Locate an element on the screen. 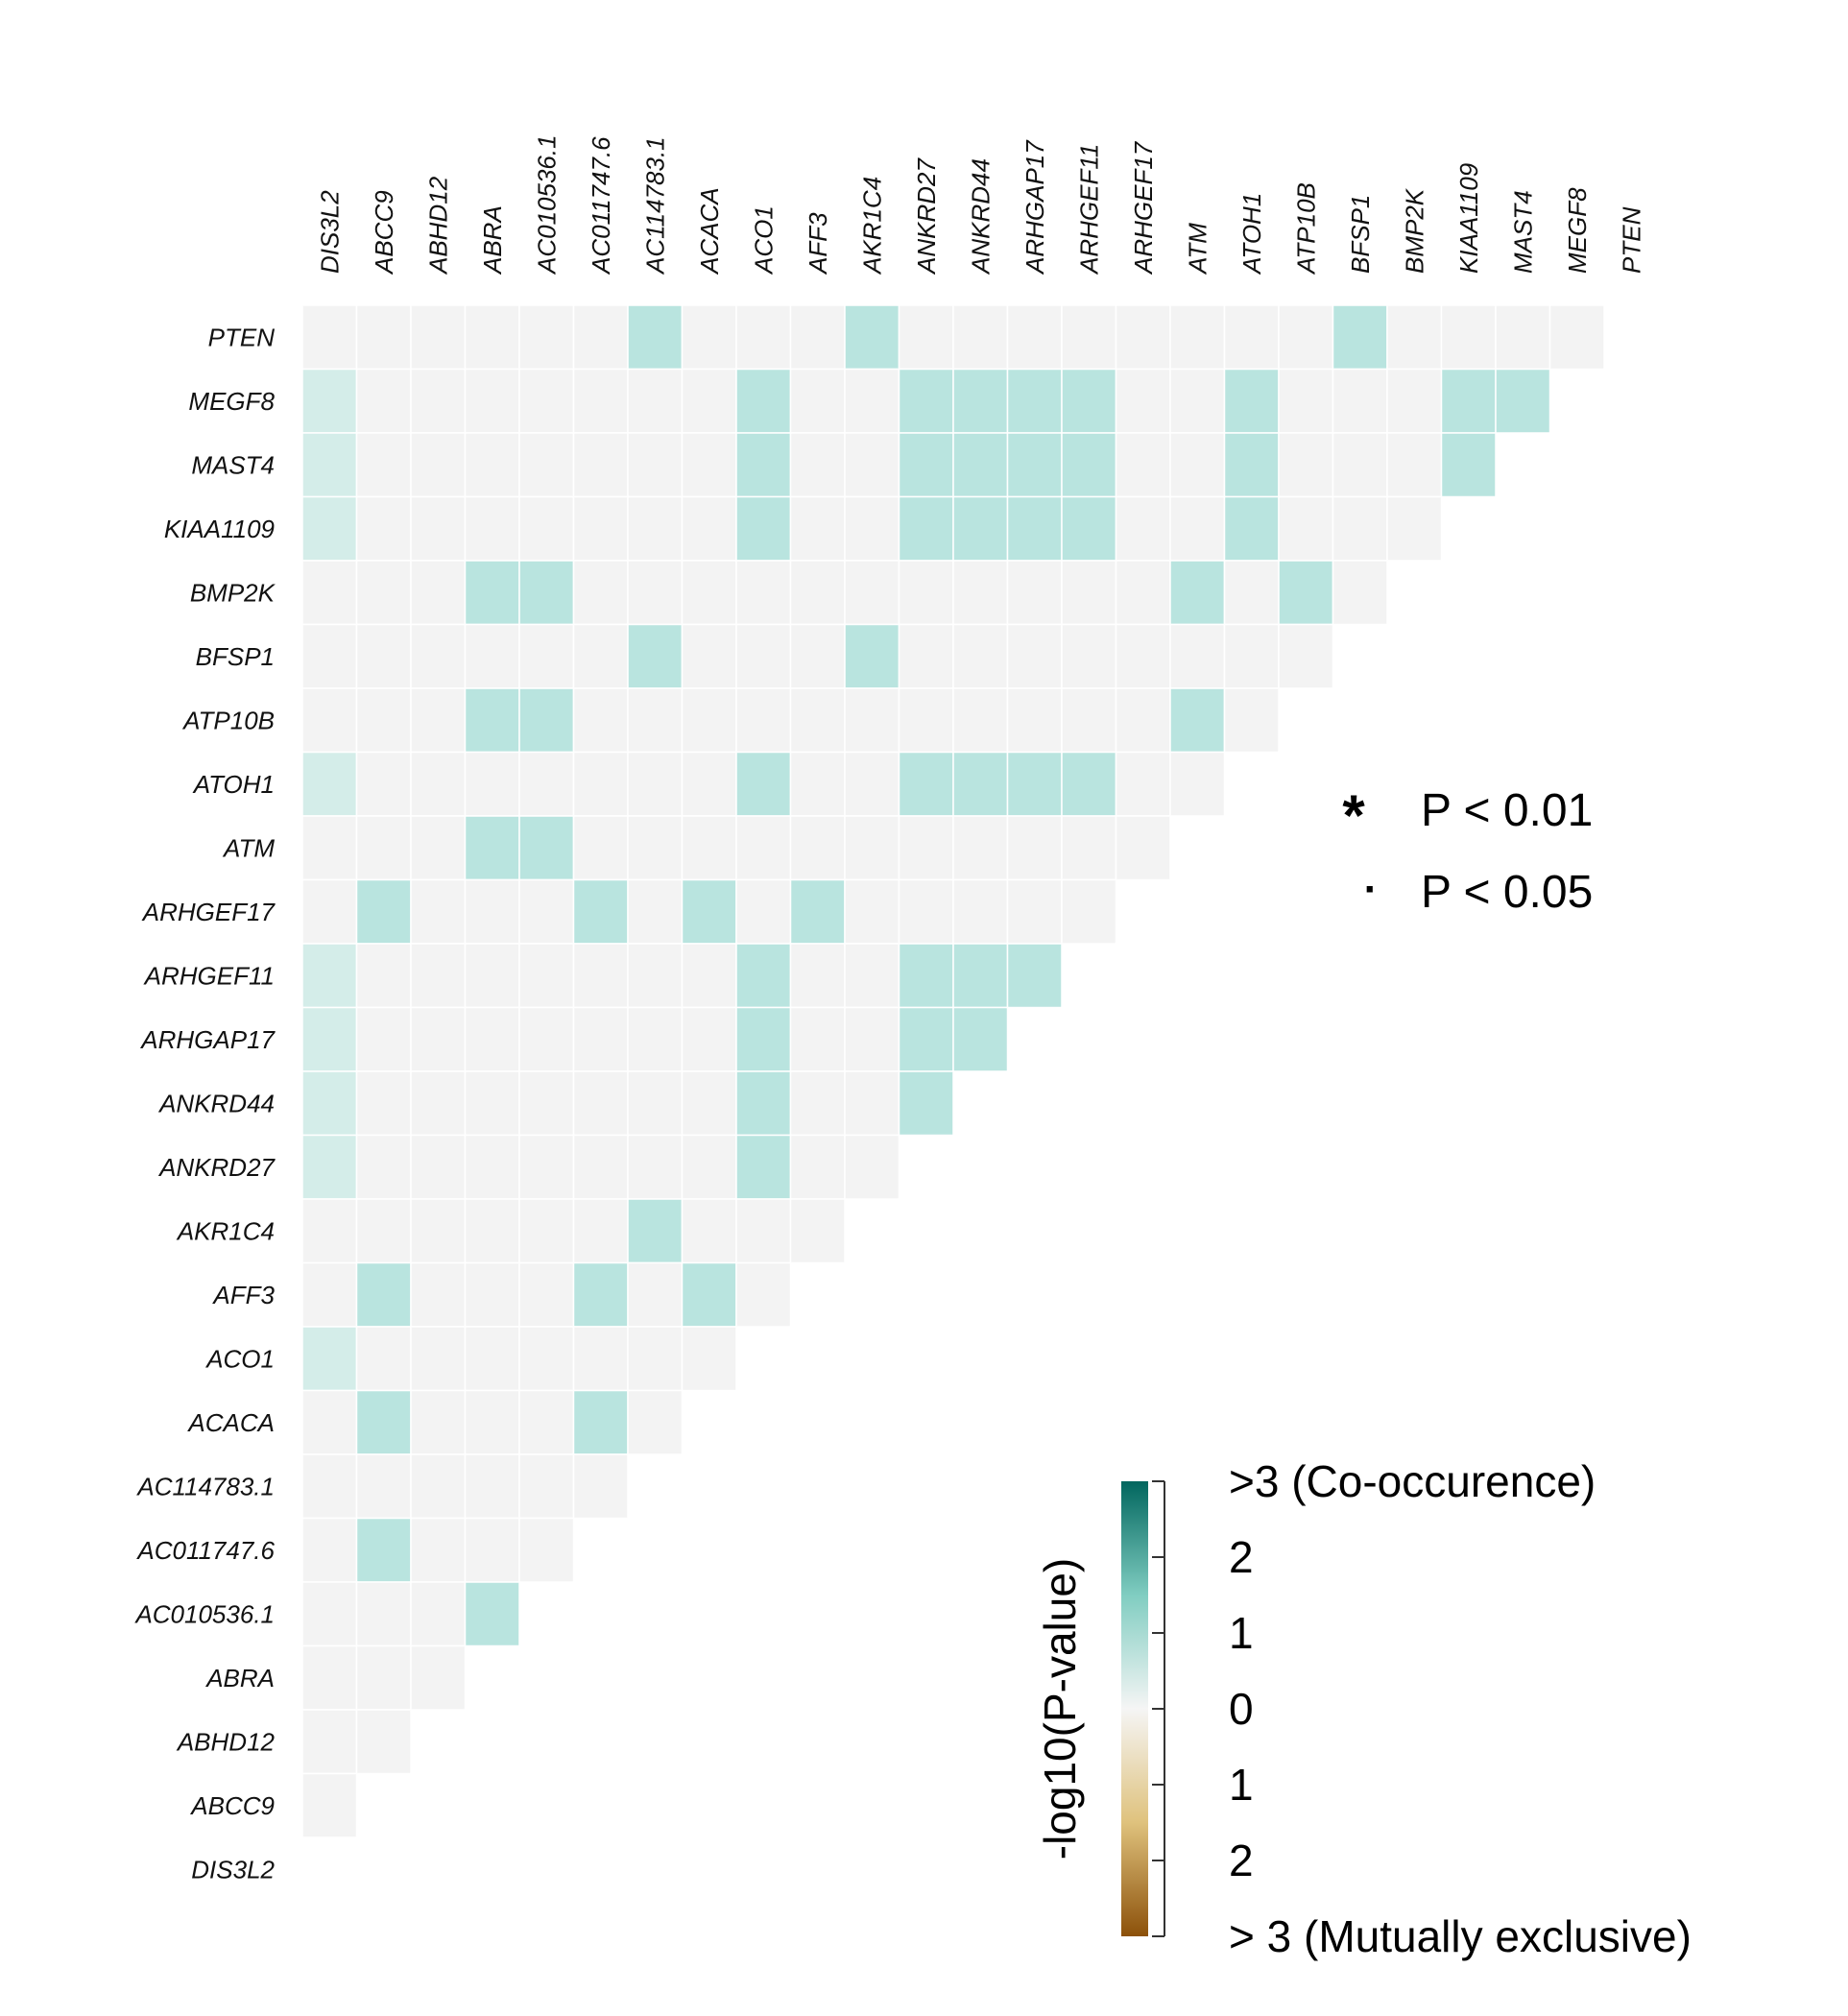 The height and width of the screenshot is (2016, 1848). heatmap-cell-ARHGEF17-ABHD12 is located at coordinates (438, 911).